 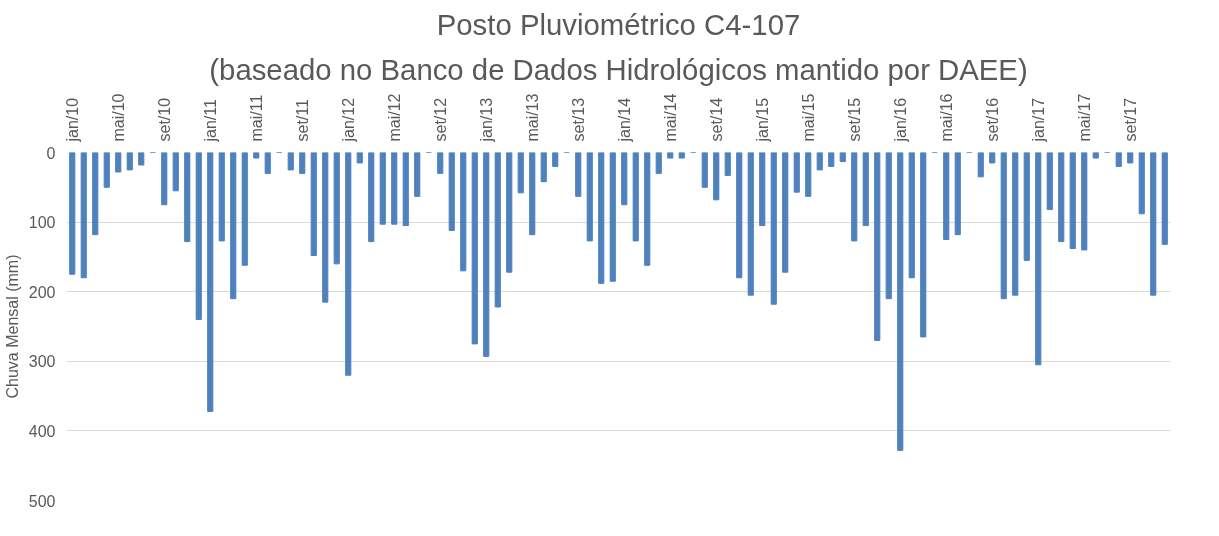 What do you see at coordinates (164, 119) in the screenshot?
I see `x-tick-label: set/10` at bounding box center [164, 119].